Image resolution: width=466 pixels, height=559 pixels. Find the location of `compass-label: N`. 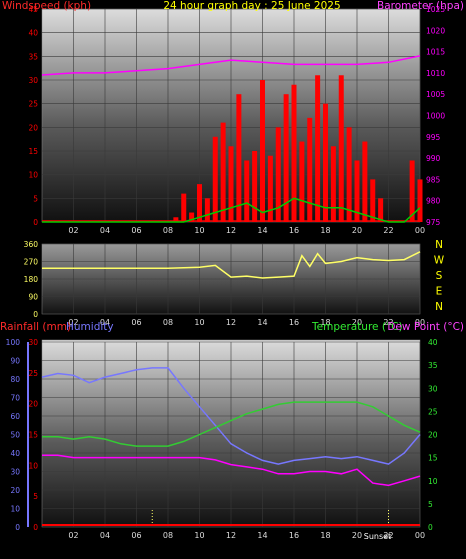

compass-label: N is located at coordinates (439, 307).